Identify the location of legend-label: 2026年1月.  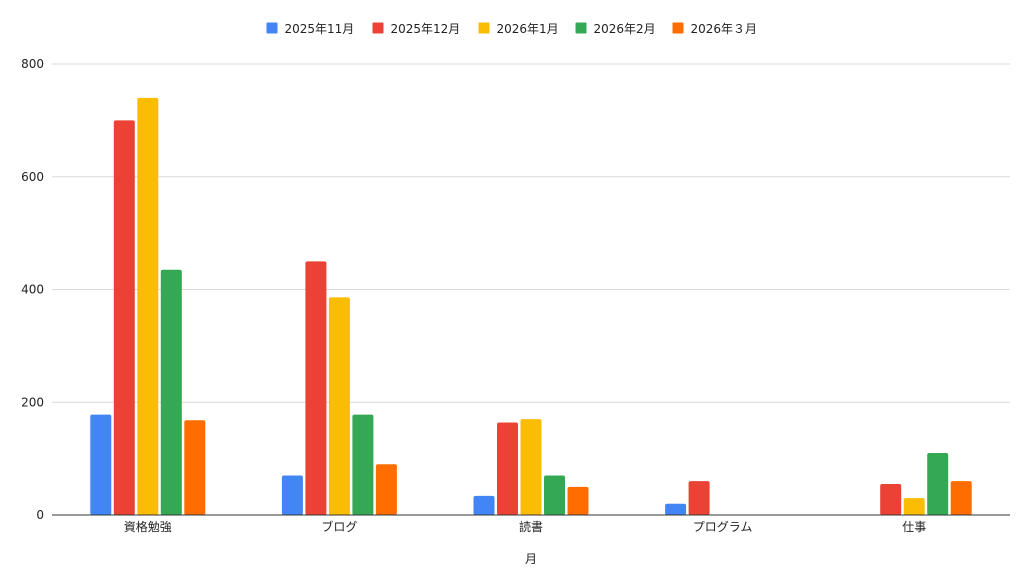
(528, 29).